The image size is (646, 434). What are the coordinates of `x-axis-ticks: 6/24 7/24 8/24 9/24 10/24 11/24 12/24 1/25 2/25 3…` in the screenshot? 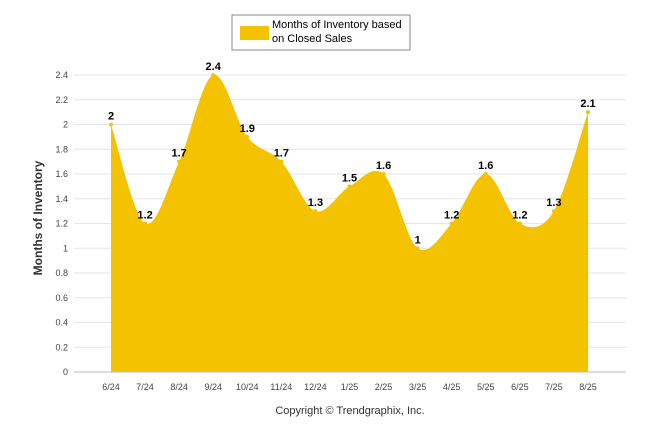 It's located at (350, 381).